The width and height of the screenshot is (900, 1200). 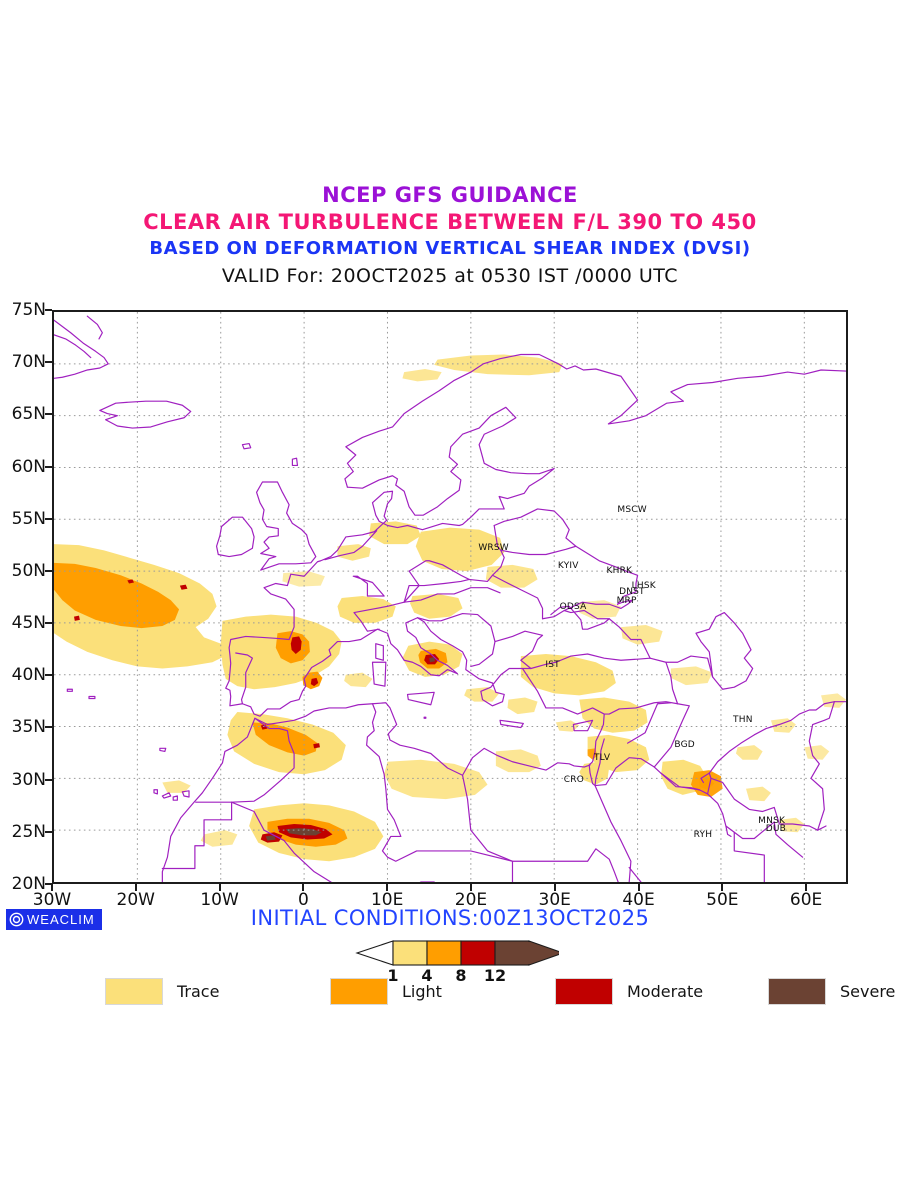 What do you see at coordinates (28, 310) in the screenshot?
I see `y-axis-label-75N: 75N` at bounding box center [28, 310].